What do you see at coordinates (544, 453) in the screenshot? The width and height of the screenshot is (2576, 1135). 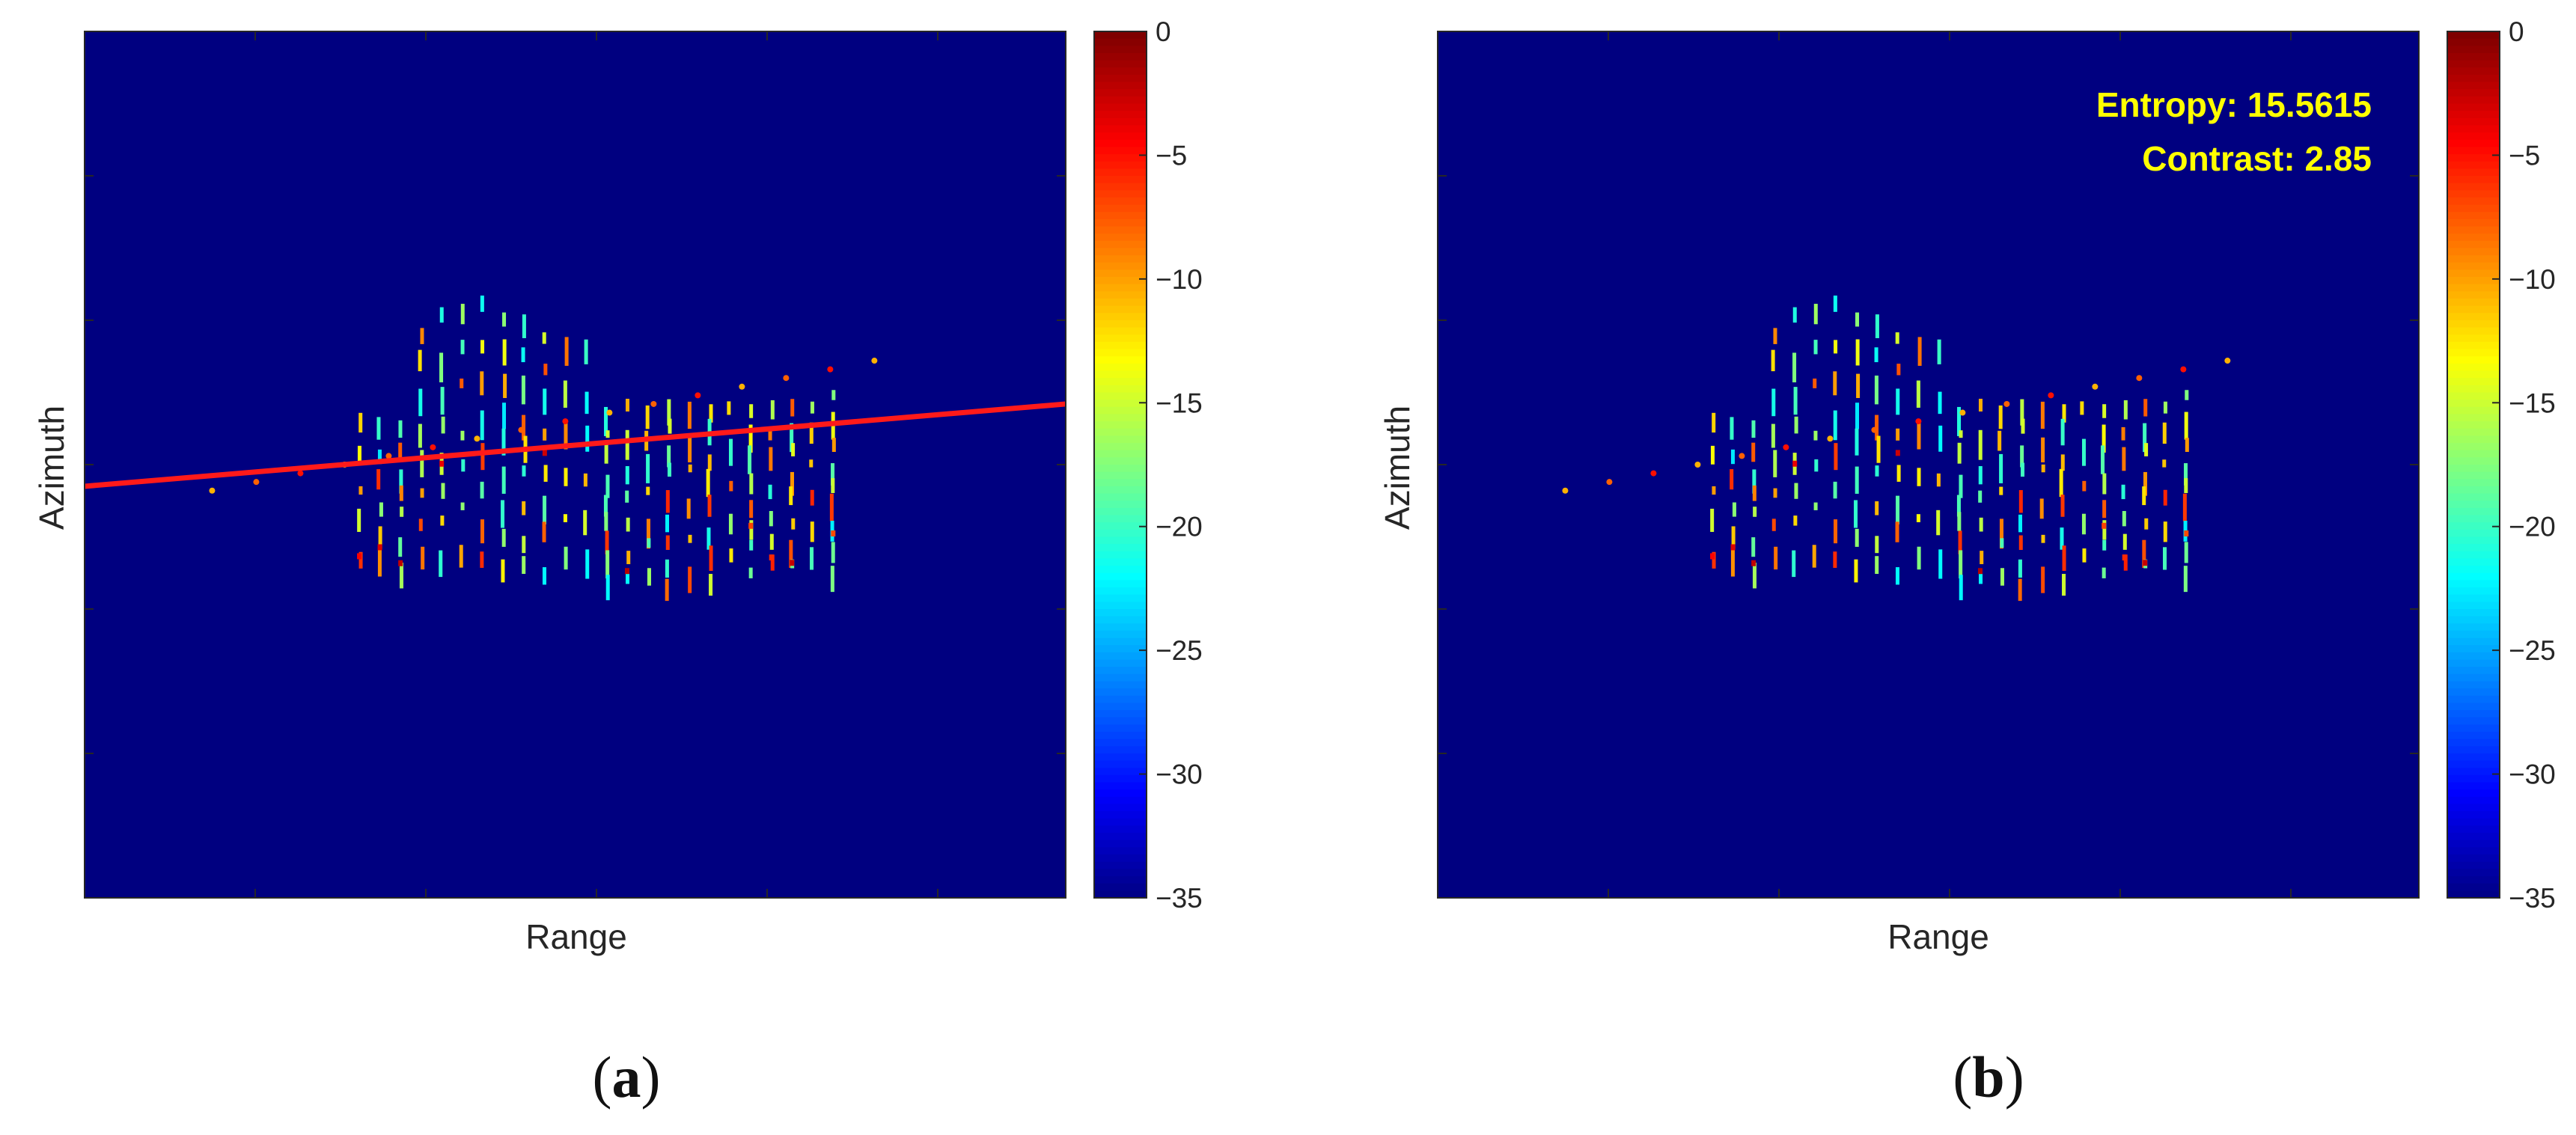 I see `scatterer-hotspot` at bounding box center [544, 453].